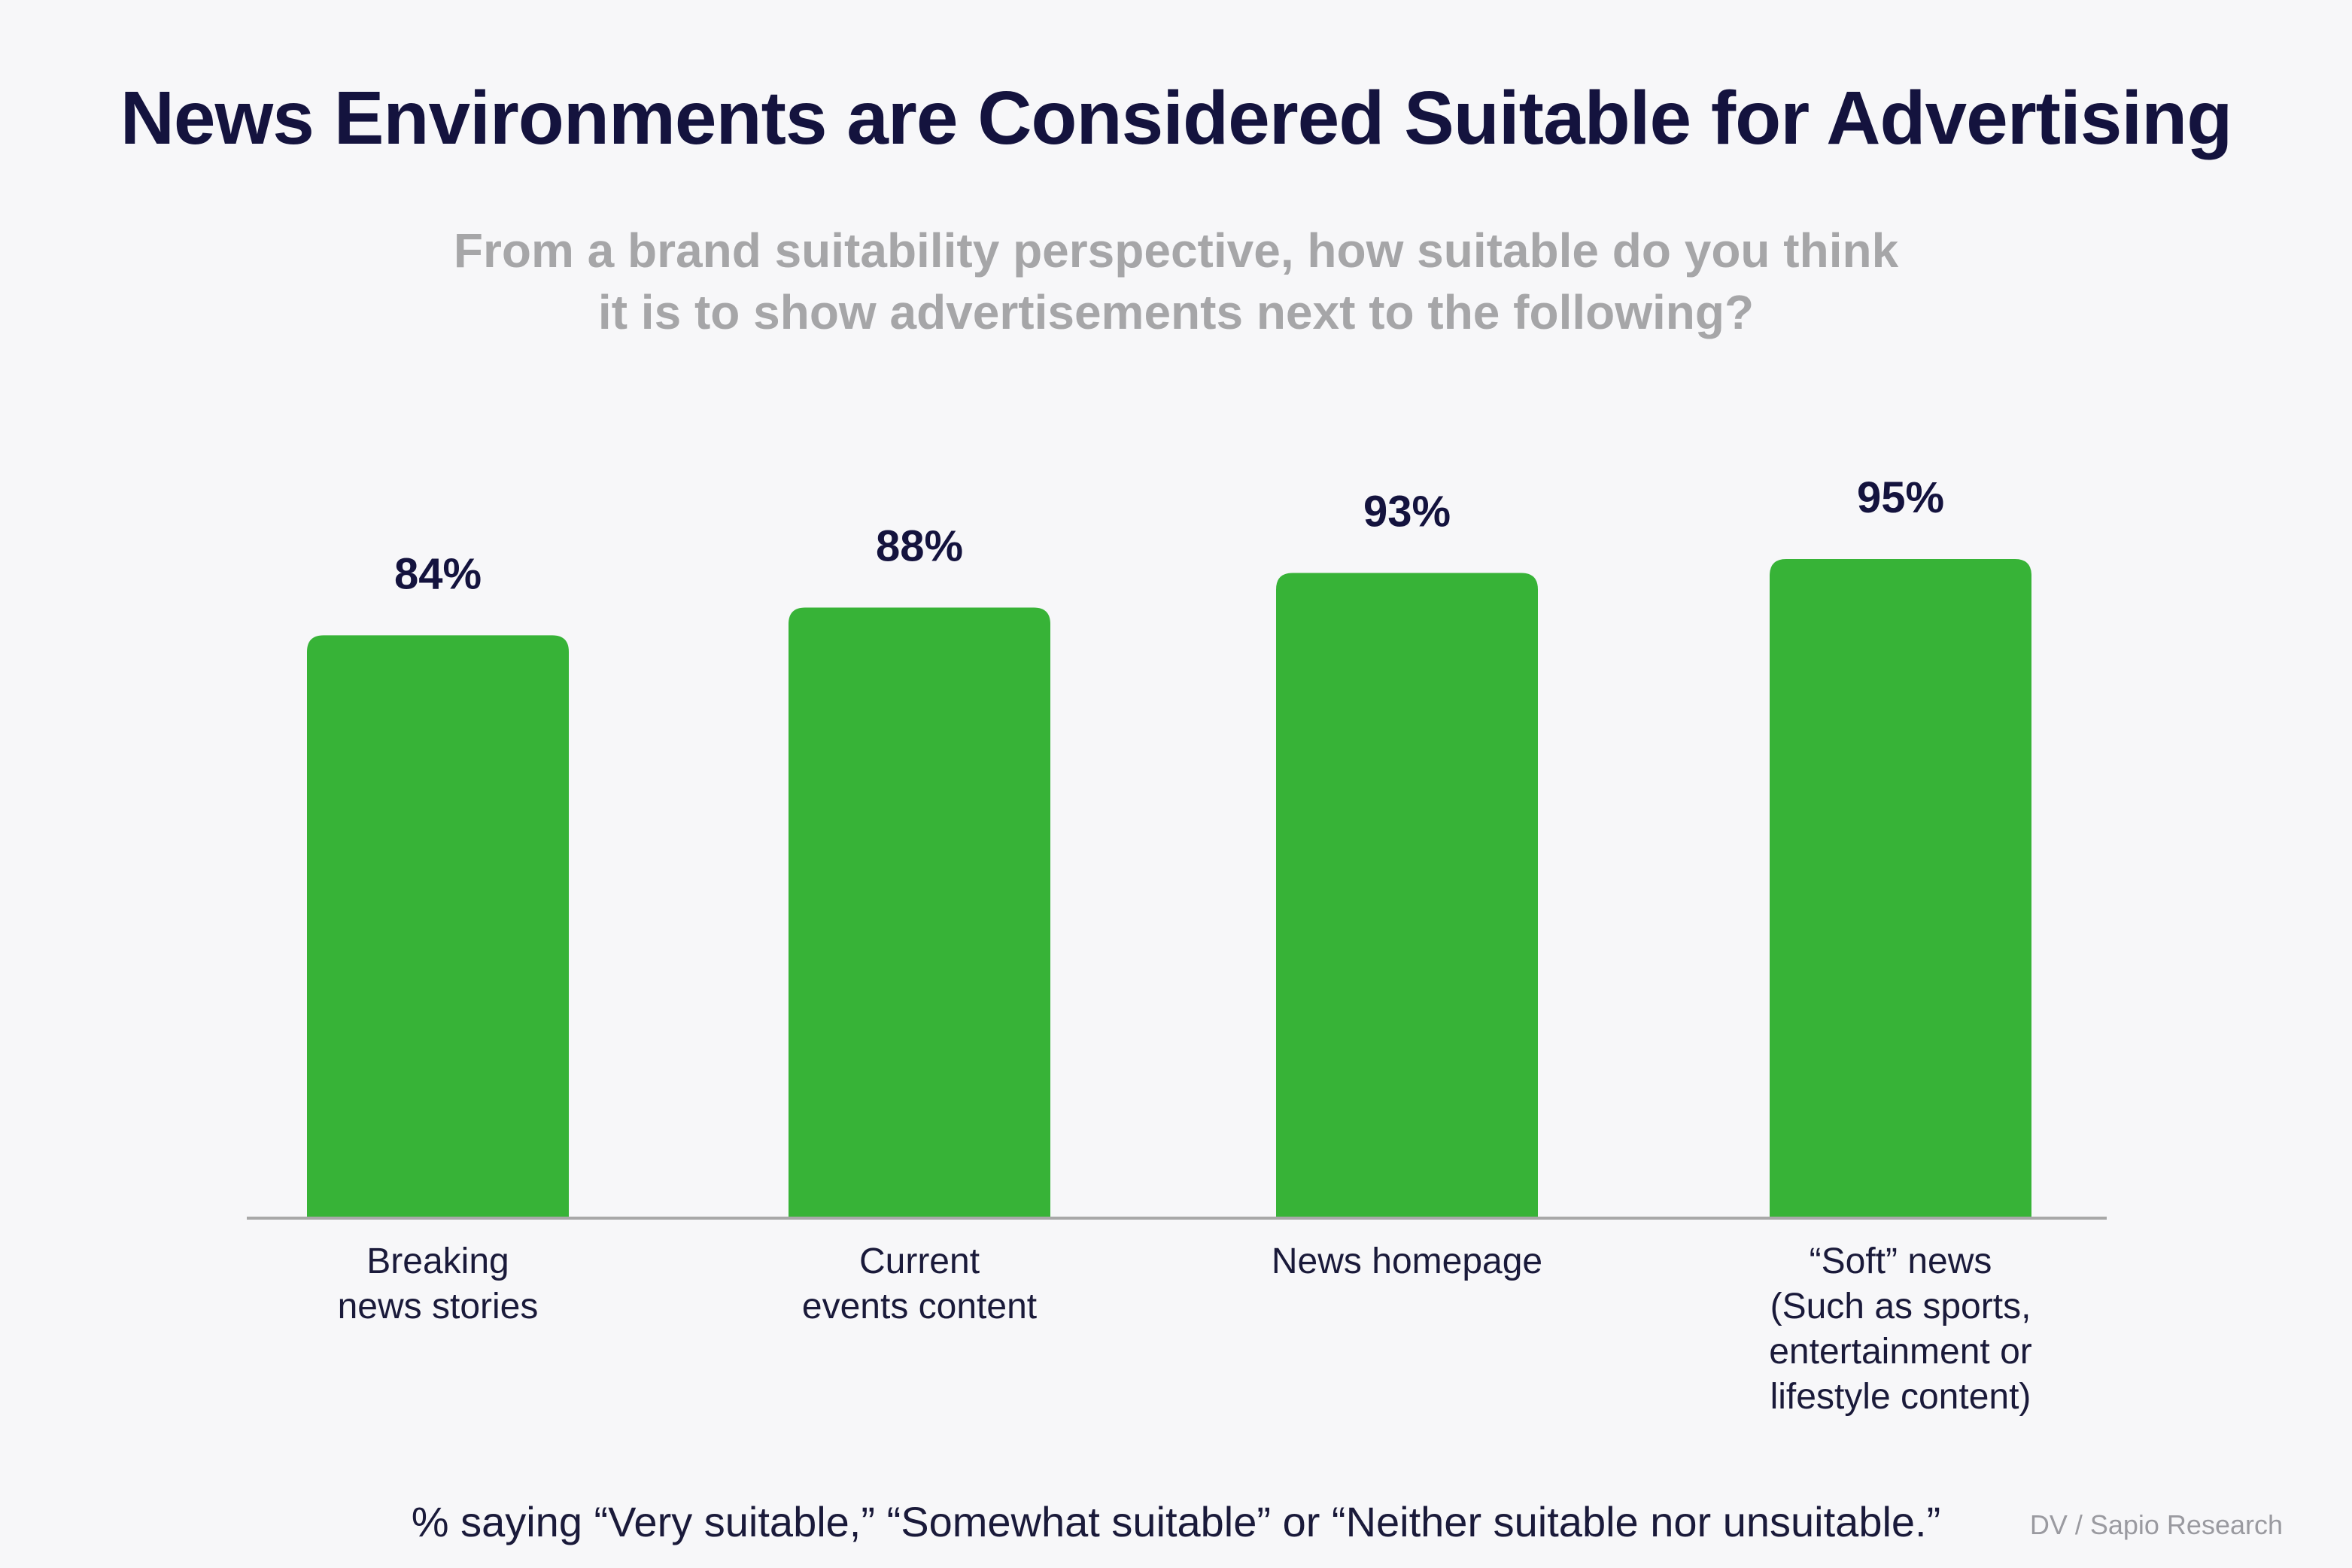 This screenshot has width=2352, height=1568. Describe the element at coordinates (1407, 511) in the screenshot. I see `value-label-3: 93%` at that location.